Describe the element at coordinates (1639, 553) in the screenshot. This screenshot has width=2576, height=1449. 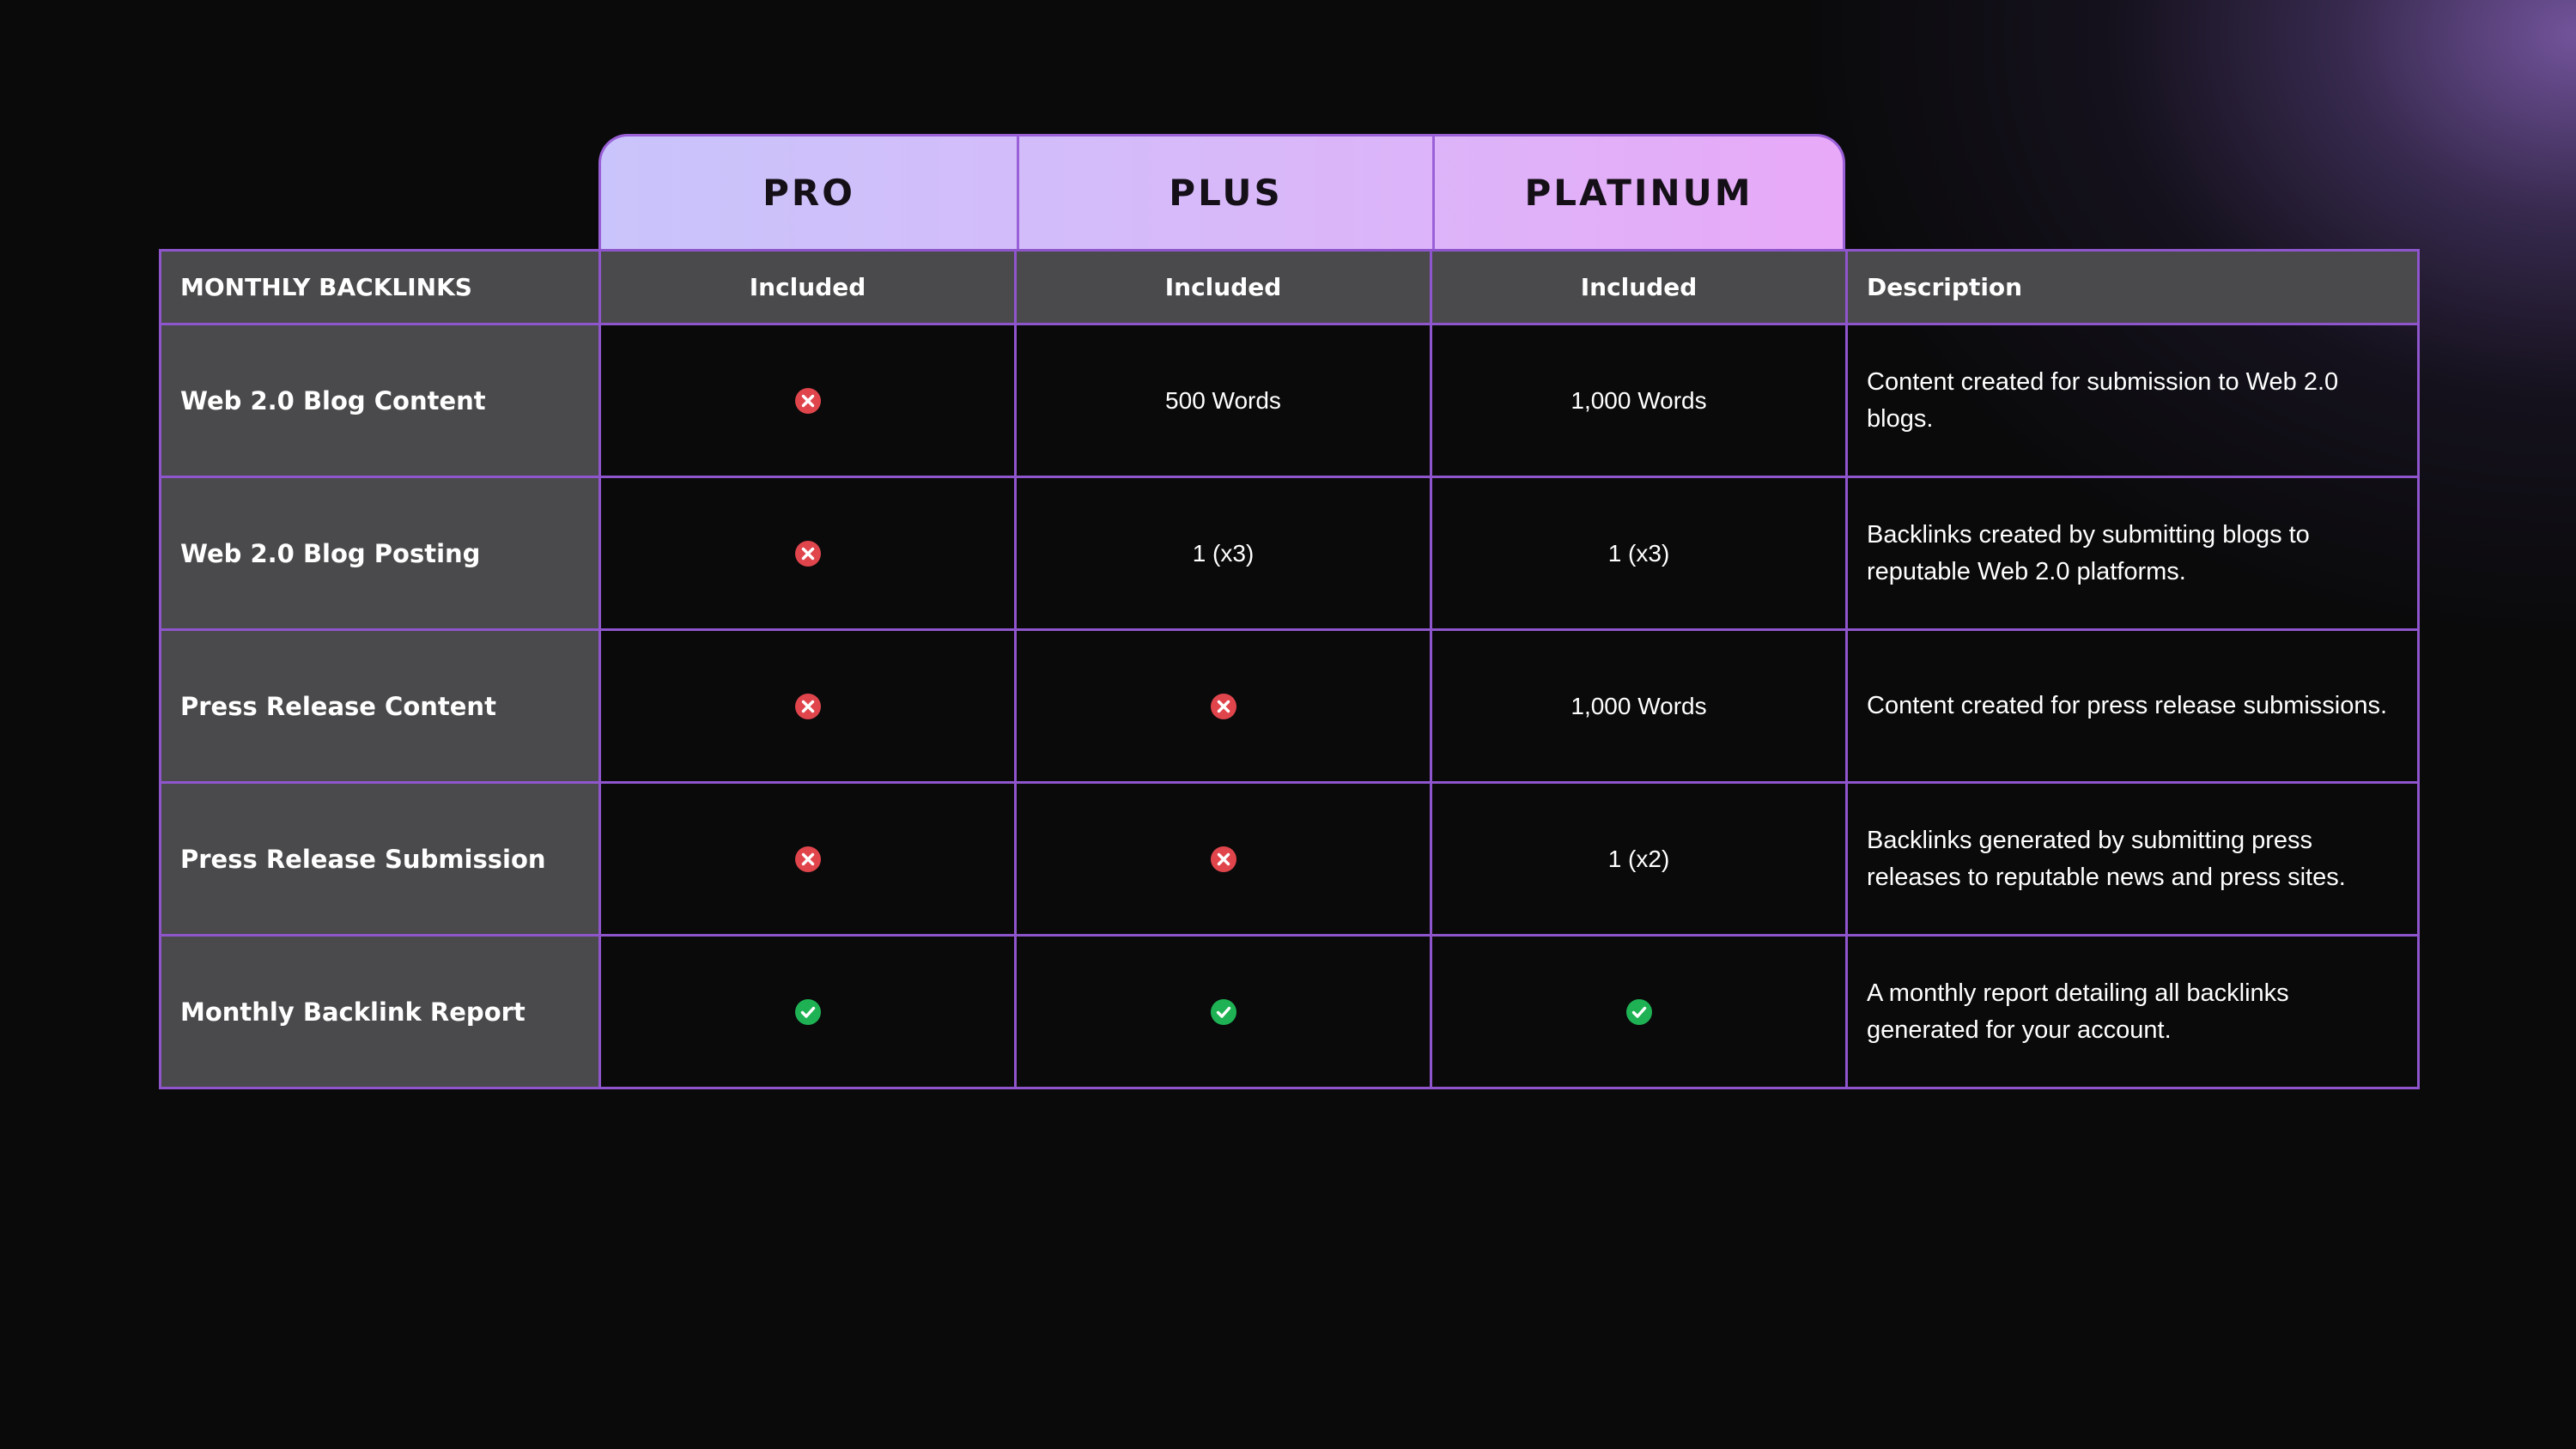
I see `cell-platinum: 1 (x3)` at that location.